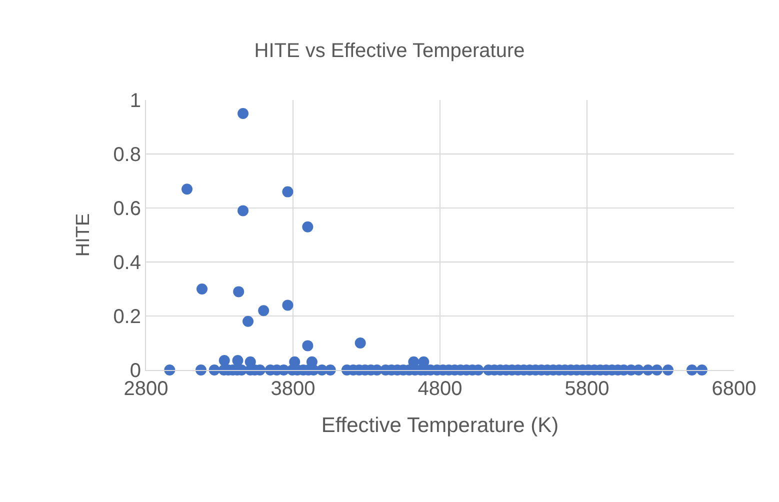 Image resolution: width=779 pixels, height=502 pixels. What do you see at coordinates (587, 389) in the screenshot?
I see `x-tick-label: 5800` at bounding box center [587, 389].